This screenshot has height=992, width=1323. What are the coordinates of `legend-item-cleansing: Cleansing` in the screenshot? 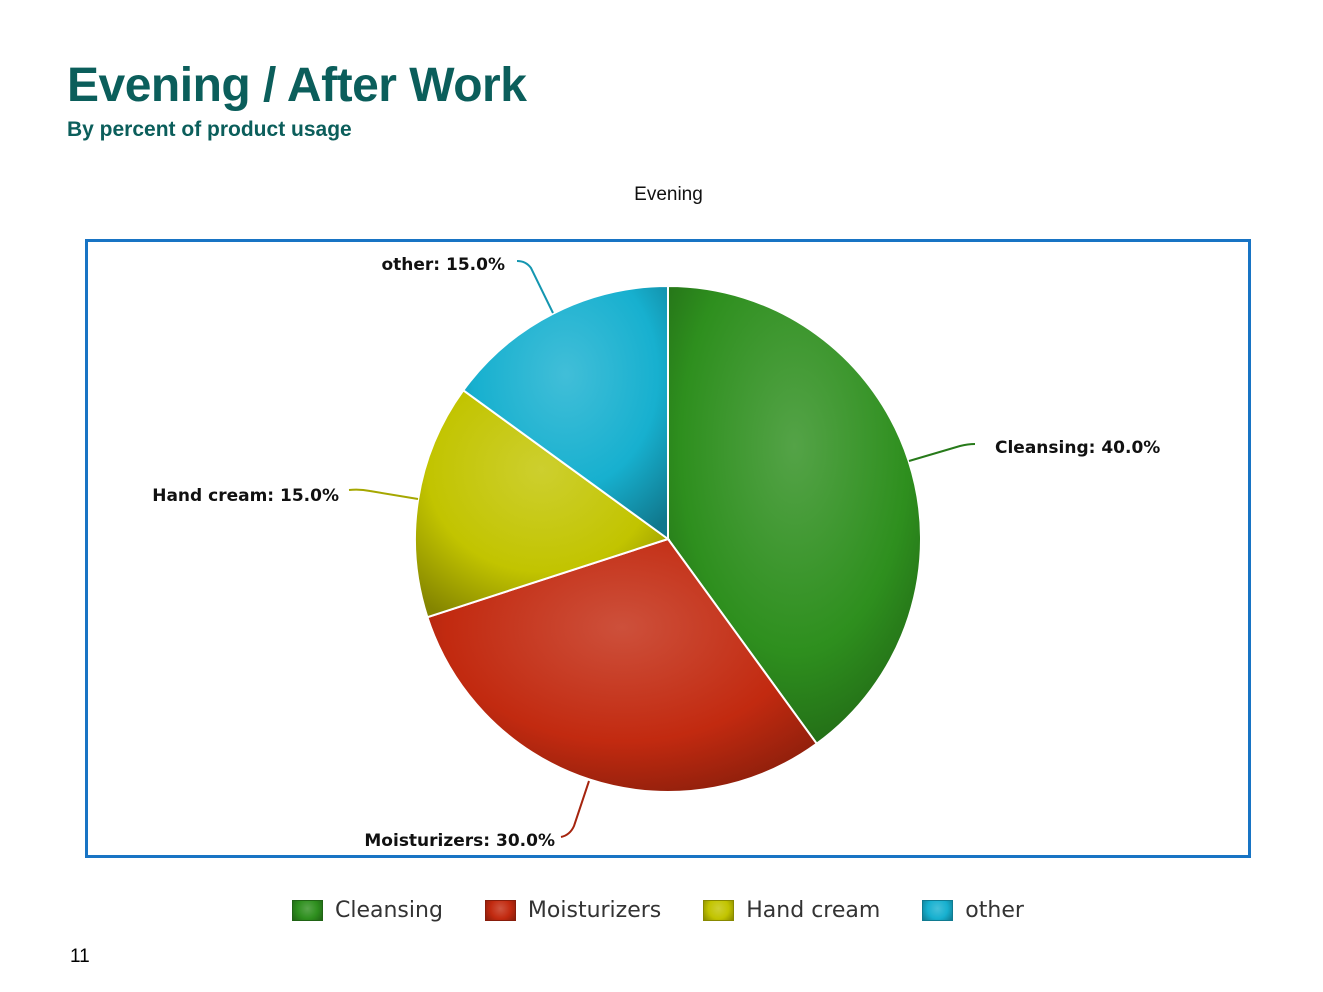 It's located at (367, 910).